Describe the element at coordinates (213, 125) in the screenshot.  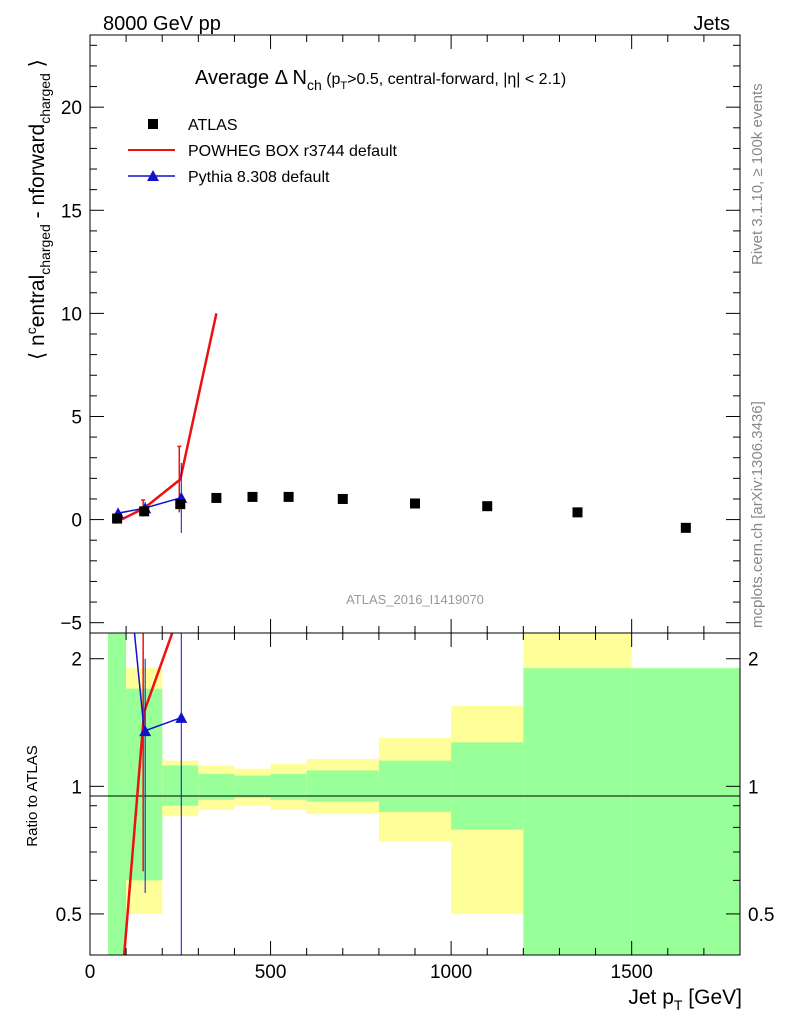
I see `legend-label-atlas: ATLAS` at that location.